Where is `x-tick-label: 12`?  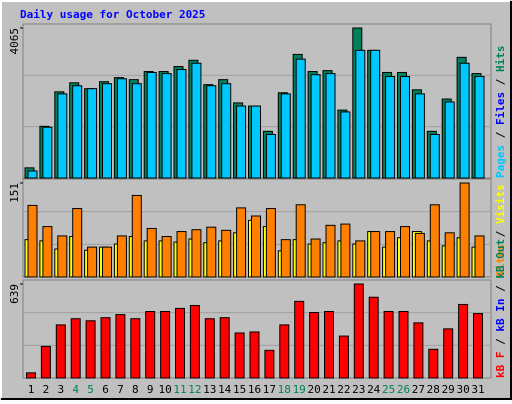
x-tick-label: 12 is located at coordinates (194, 389).